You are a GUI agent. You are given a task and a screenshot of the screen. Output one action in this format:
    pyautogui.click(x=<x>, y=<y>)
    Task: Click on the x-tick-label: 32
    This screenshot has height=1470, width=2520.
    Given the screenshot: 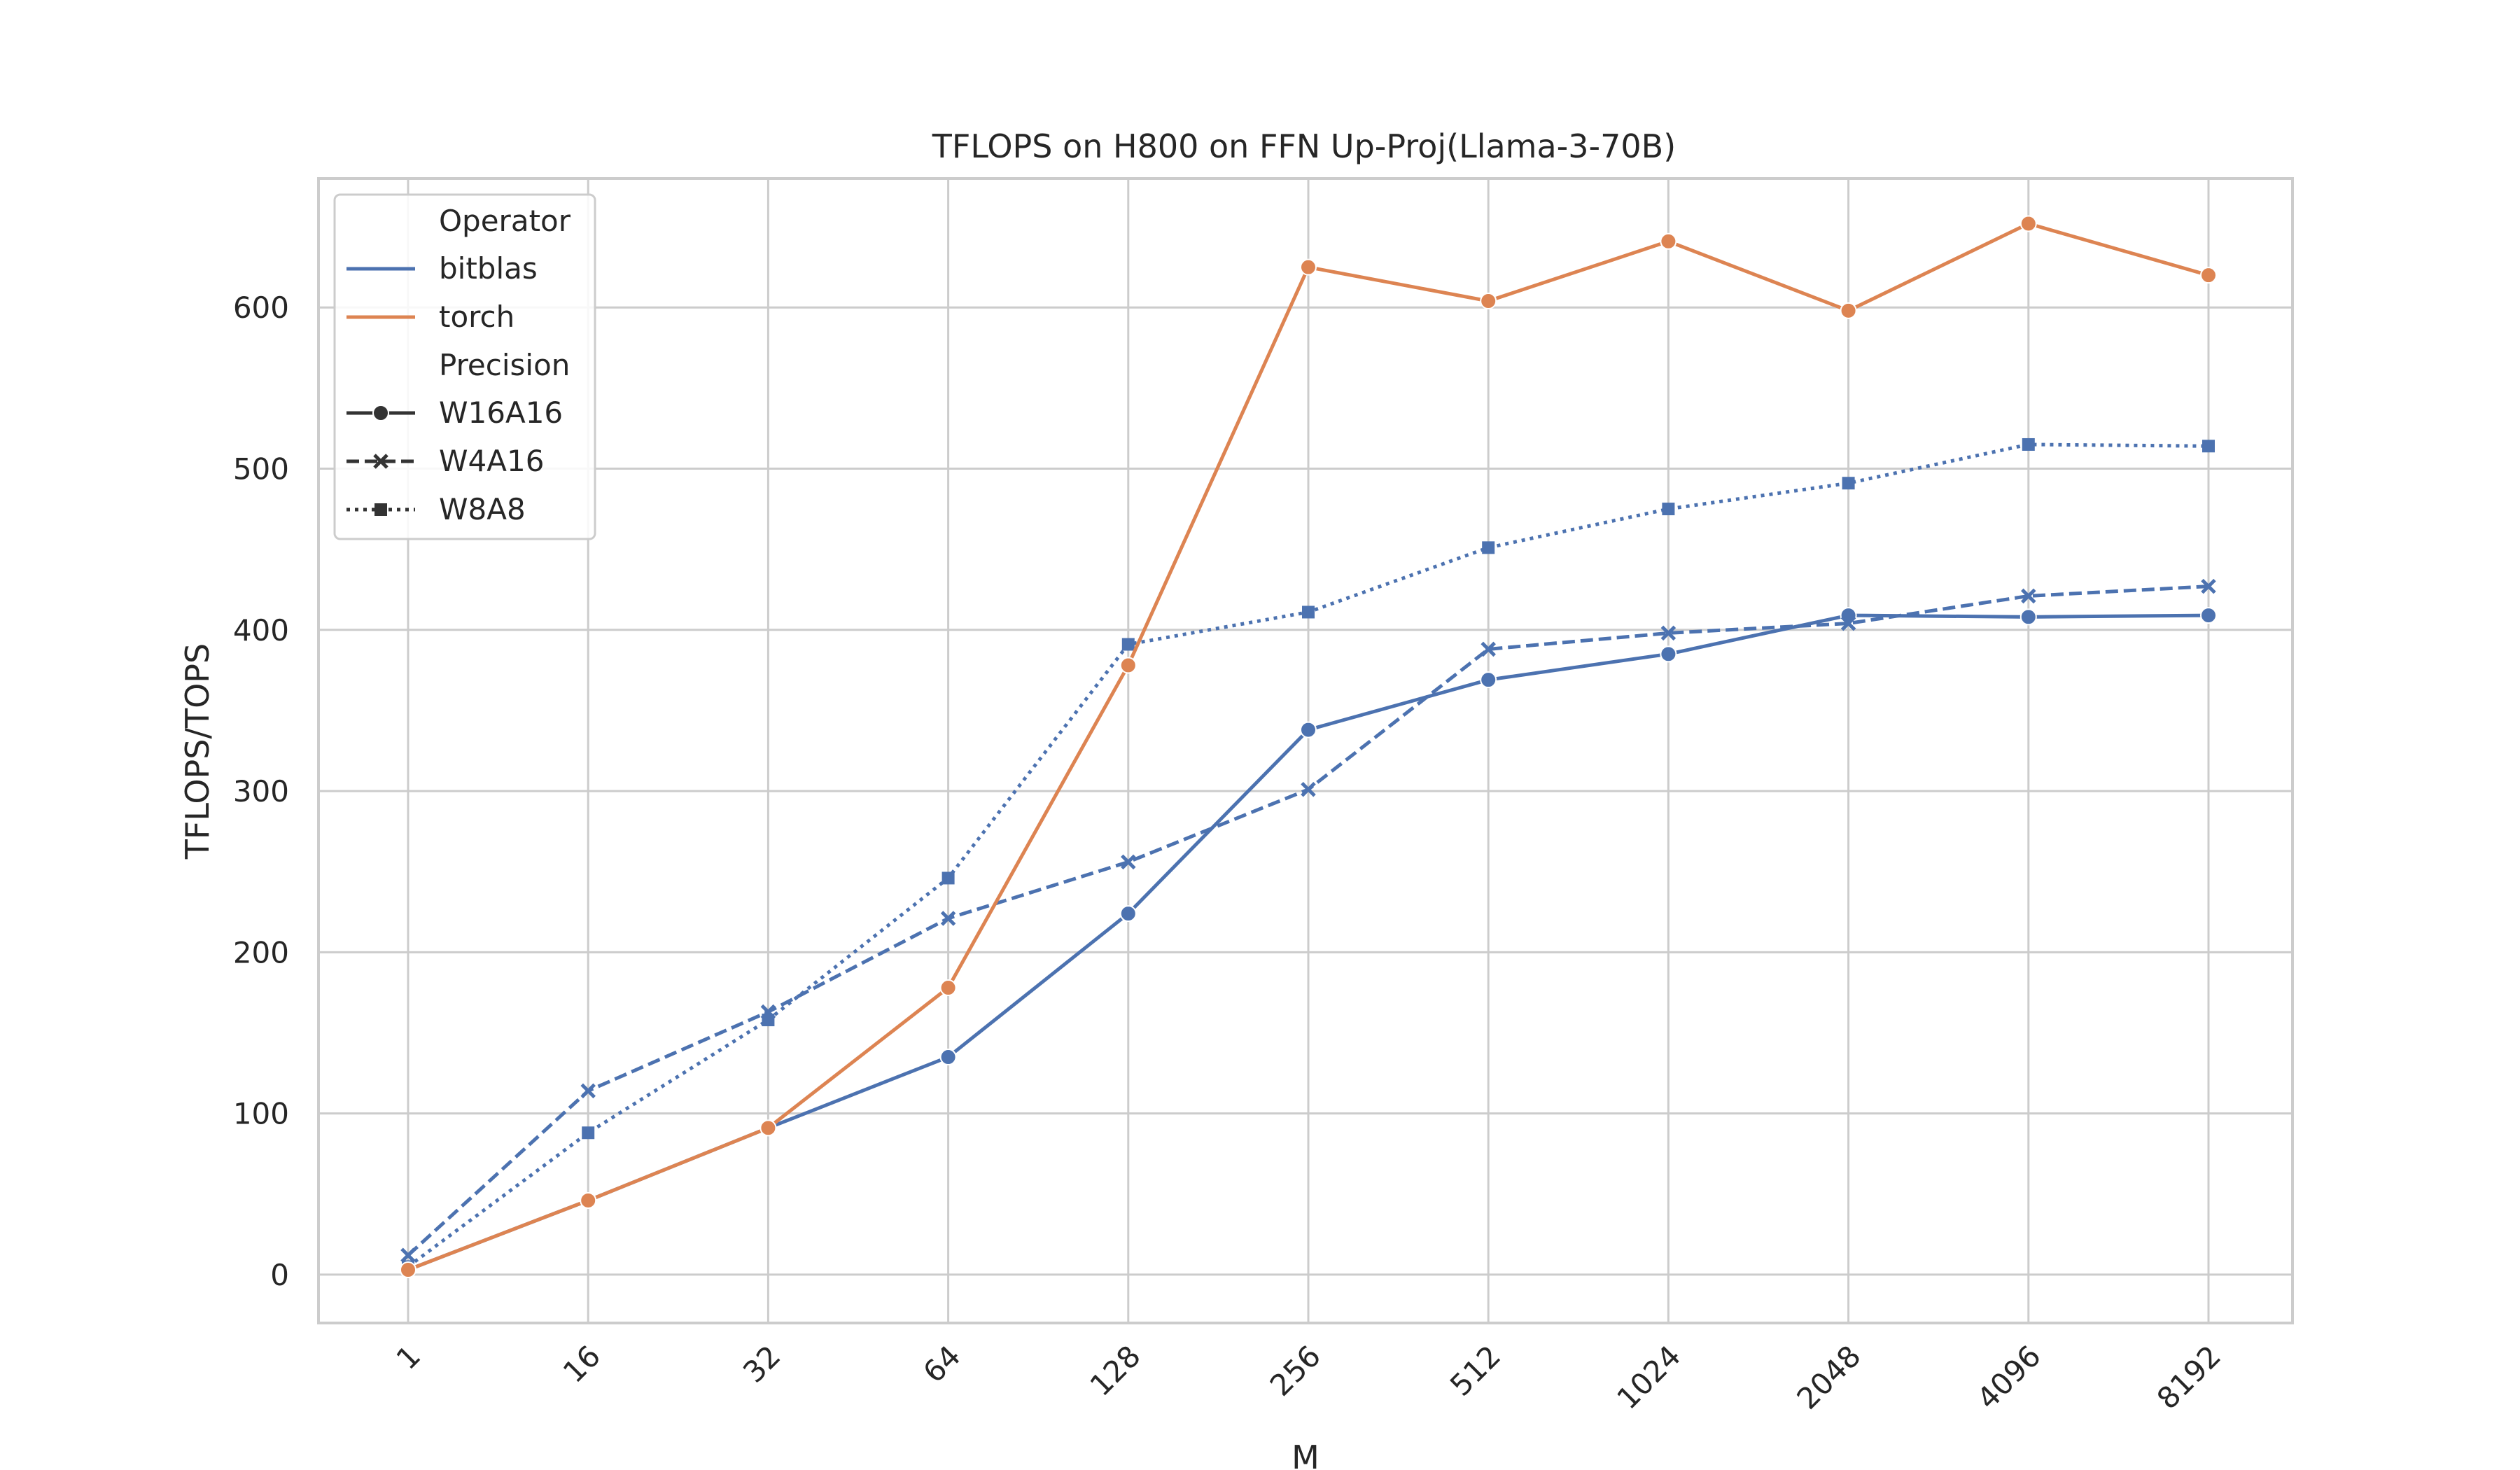 What is the action you would take?
    pyautogui.click(x=761, y=1363)
    